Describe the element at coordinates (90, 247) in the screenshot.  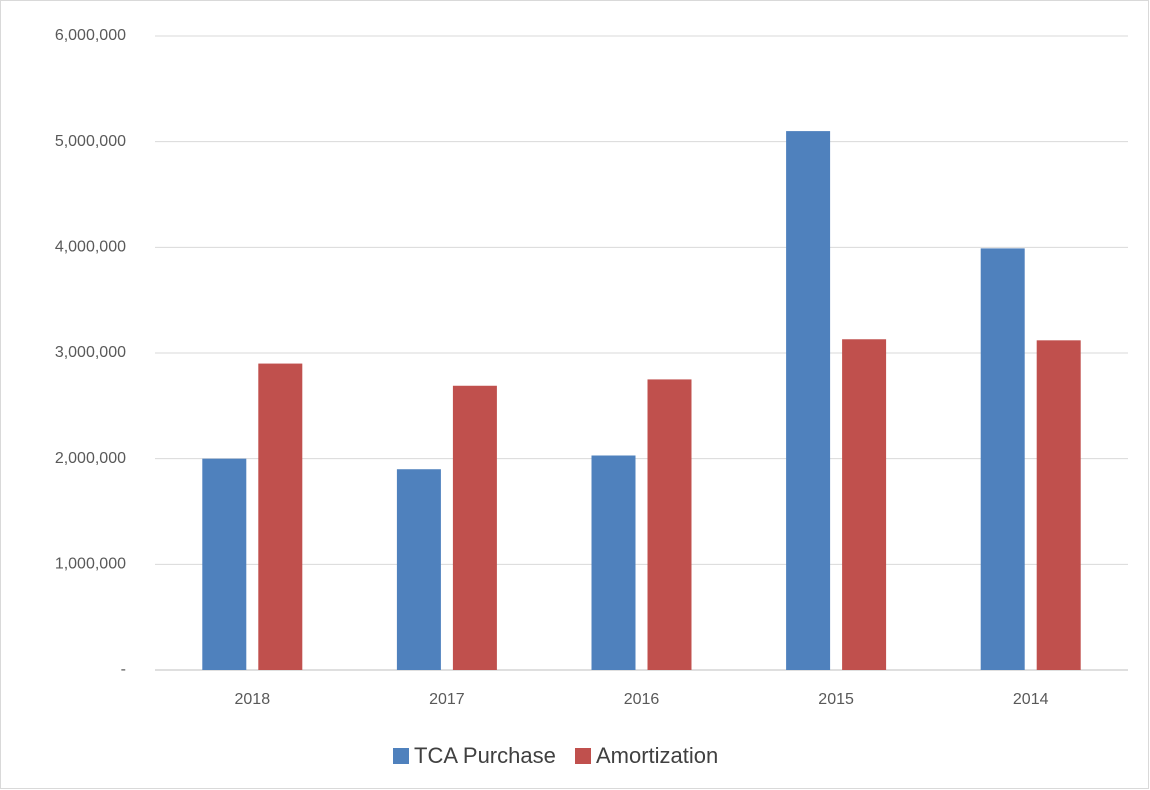
I see `y-tick-label: 4,000,000` at that location.